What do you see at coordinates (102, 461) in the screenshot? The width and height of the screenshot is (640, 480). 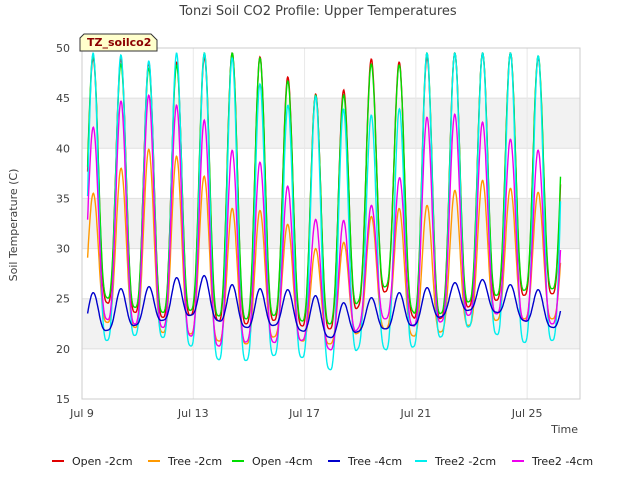 I see `legend-label: Open -2cm` at bounding box center [102, 461].